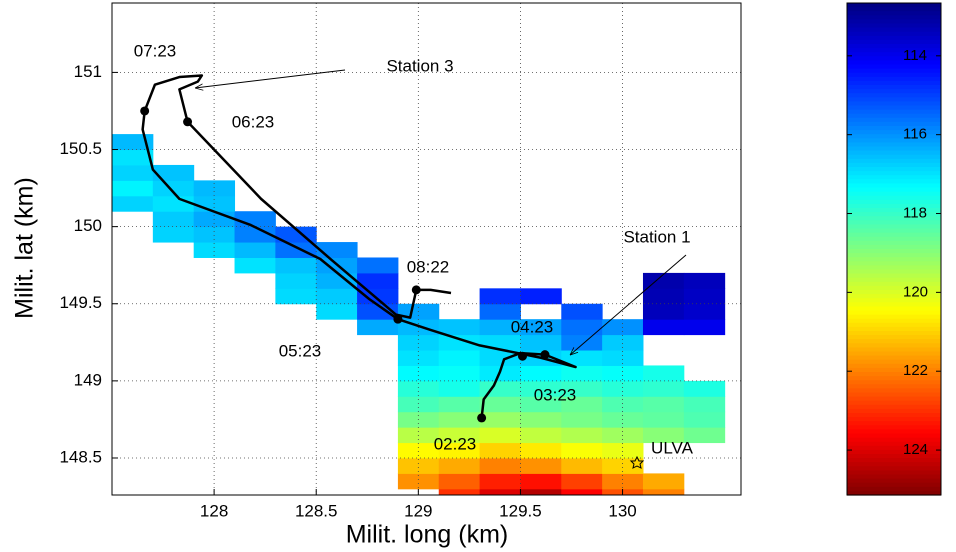  I want to click on colorbar-tick-label: 122, so click(915, 370).